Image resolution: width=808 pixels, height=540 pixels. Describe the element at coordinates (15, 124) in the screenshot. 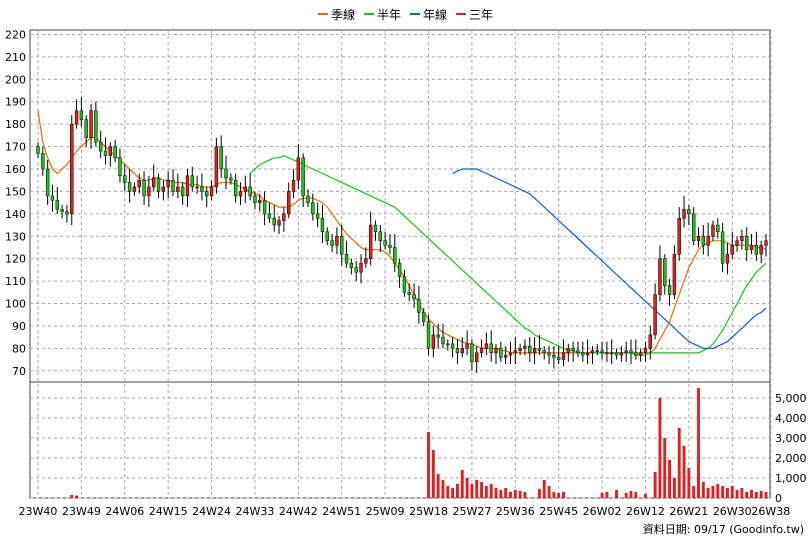

I see `price-tick-label: 180` at that location.